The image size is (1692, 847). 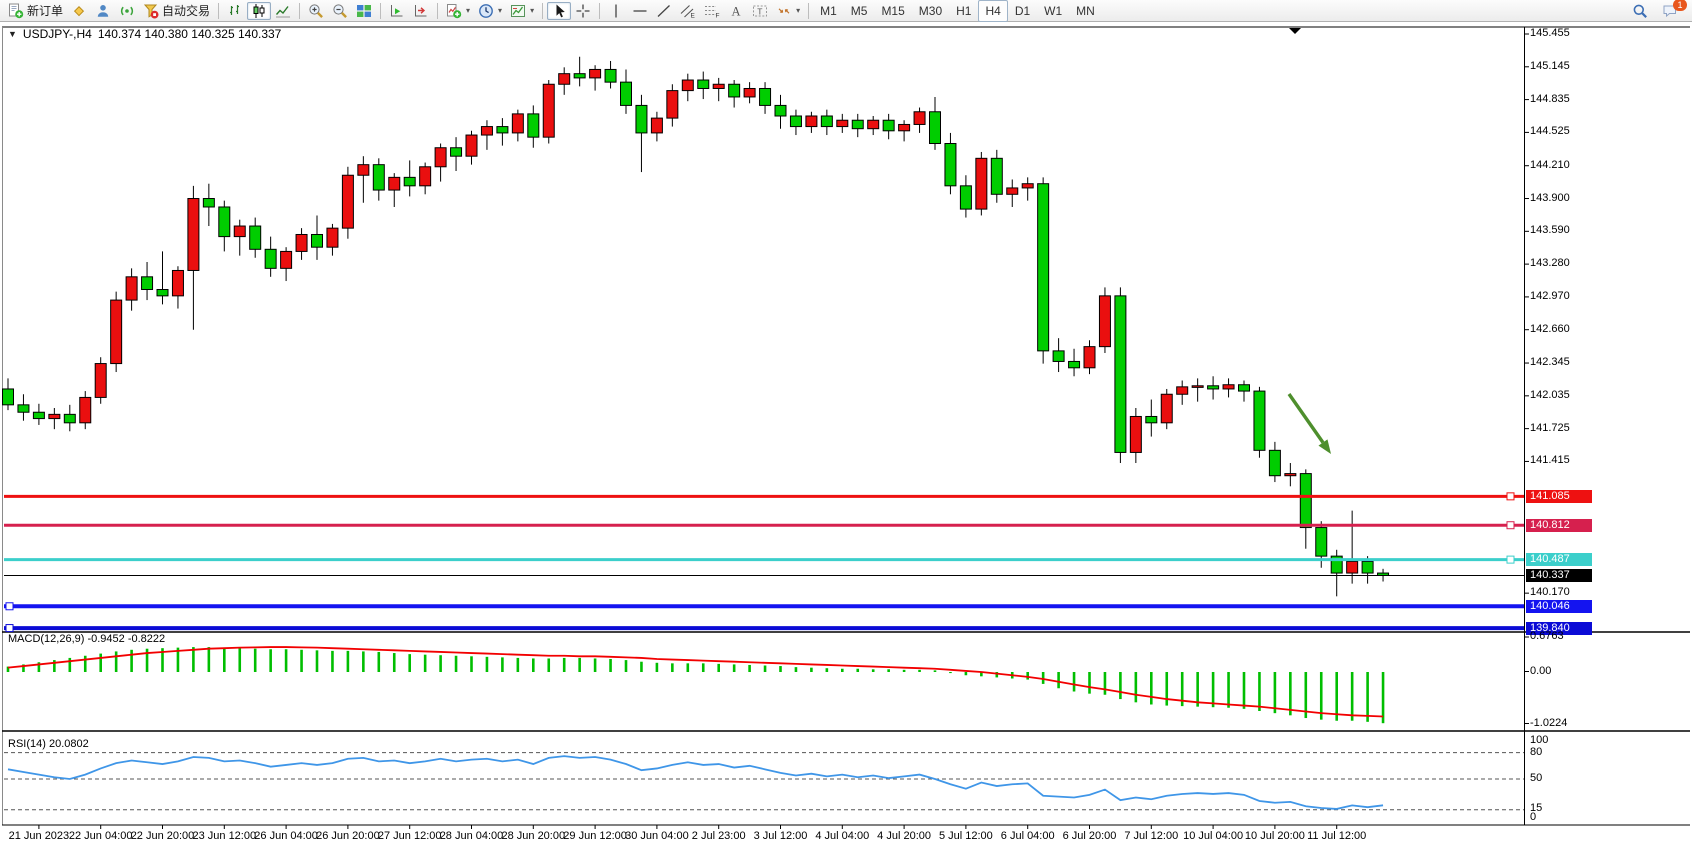 What do you see at coordinates (35, 11) in the screenshot?
I see `new-order-button: 新订单` at bounding box center [35, 11].